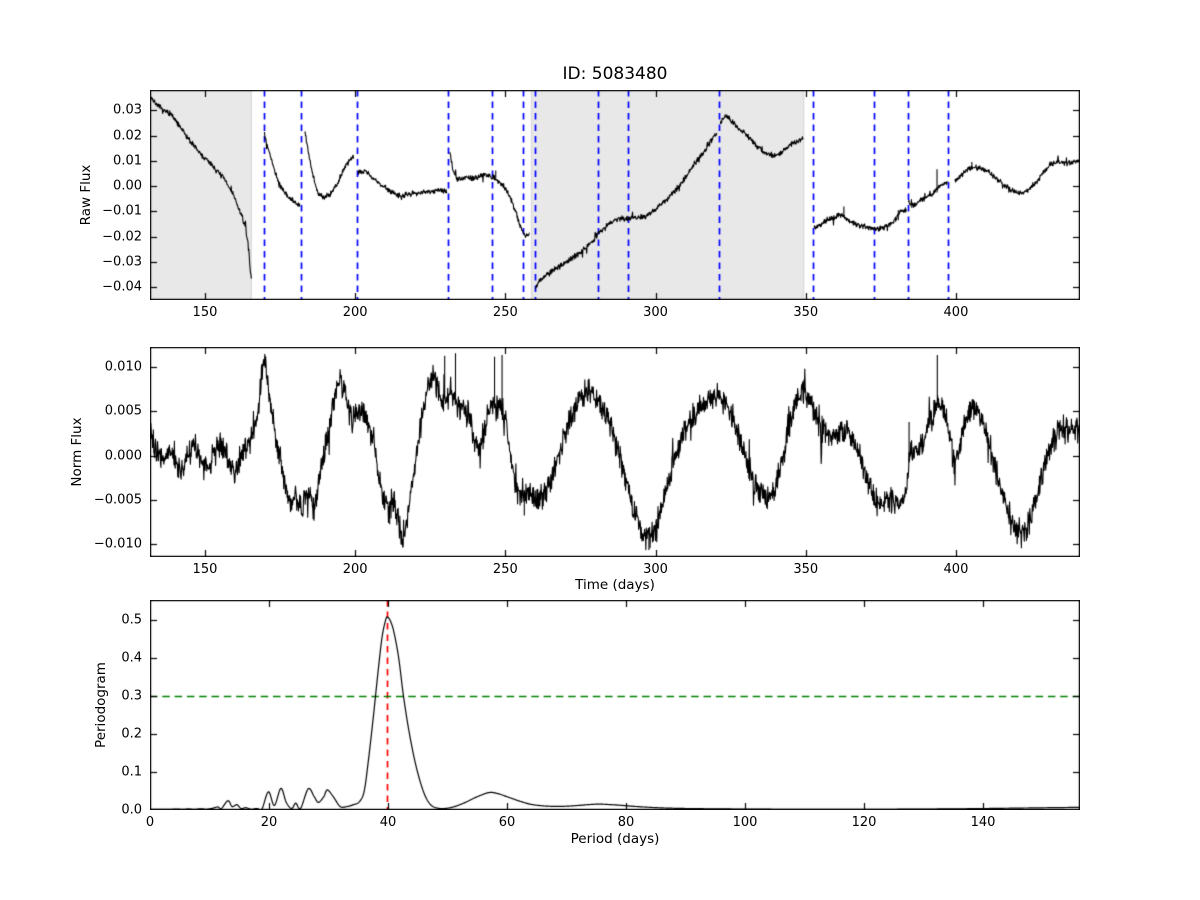 Image resolution: width=1200 pixels, height=900 pixels. What do you see at coordinates (123, 411) in the screenshot?
I see `y-tick-label: 0.005` at bounding box center [123, 411].